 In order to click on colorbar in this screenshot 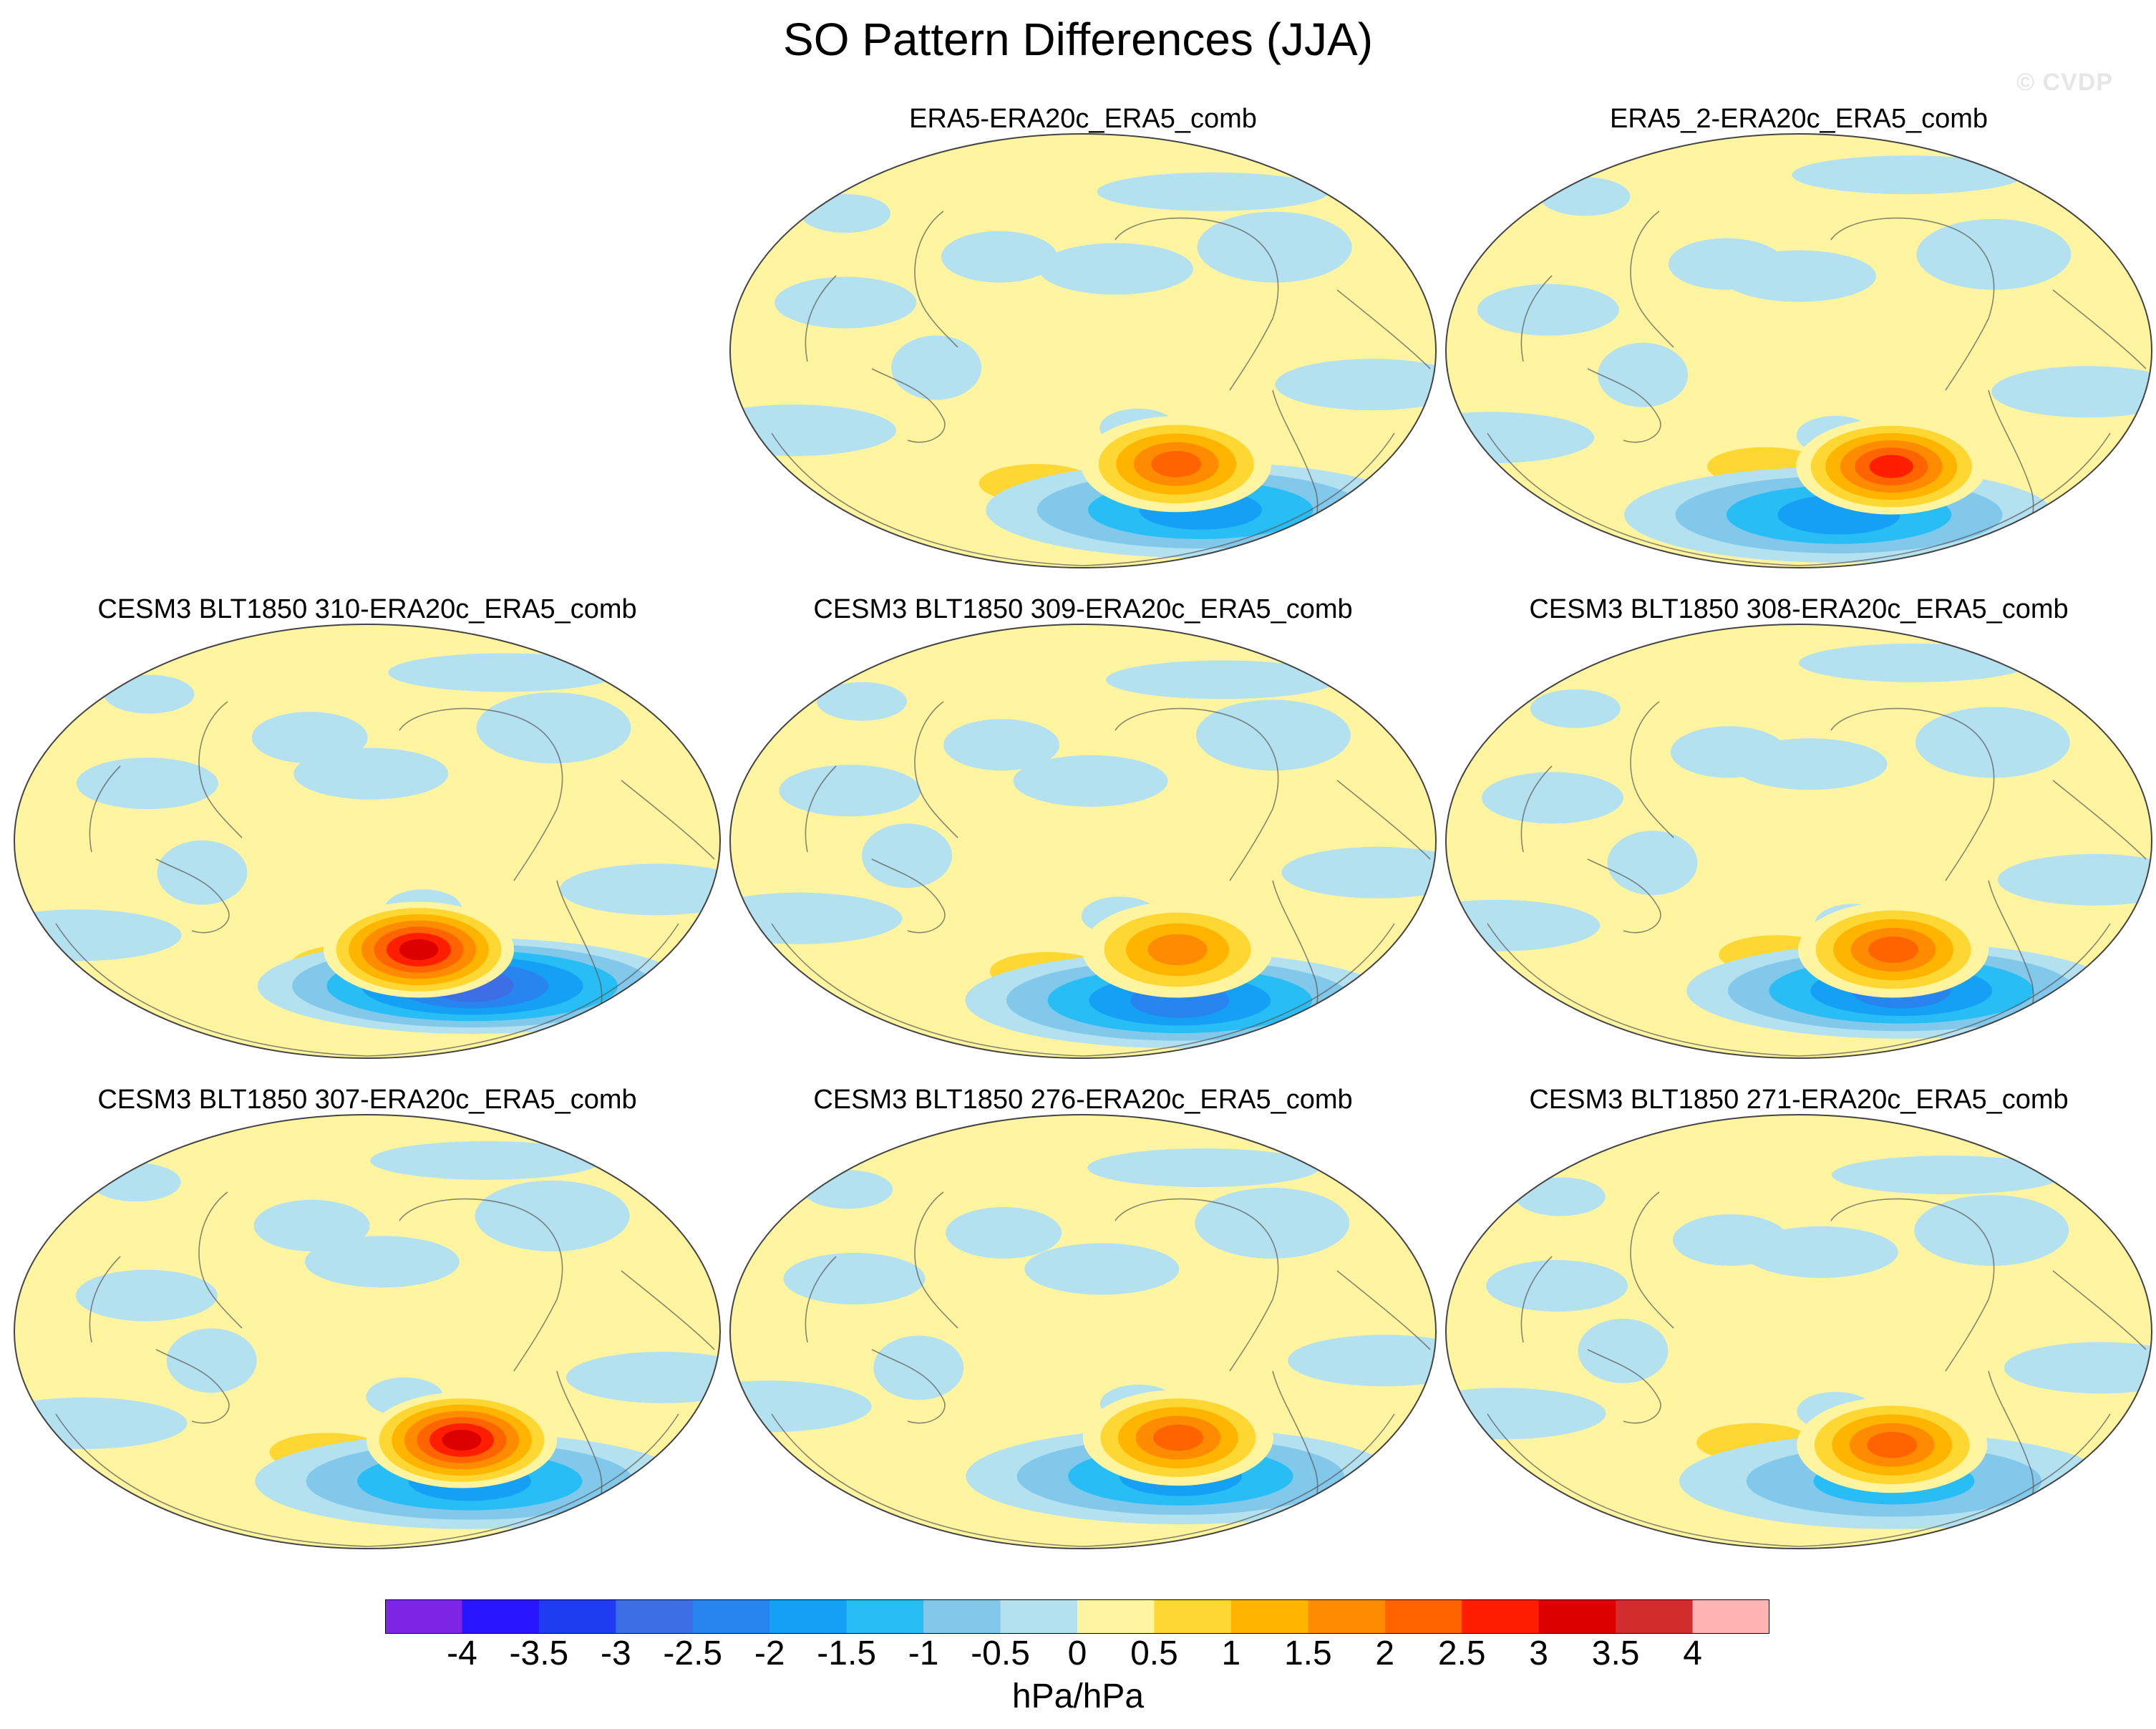, I will do `click(1077, 1617)`.